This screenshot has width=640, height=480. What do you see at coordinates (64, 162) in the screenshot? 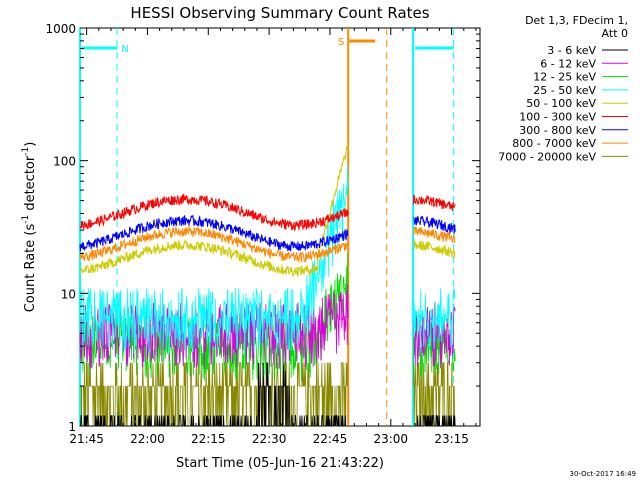
I see `y-tick-label: 100` at bounding box center [64, 162].